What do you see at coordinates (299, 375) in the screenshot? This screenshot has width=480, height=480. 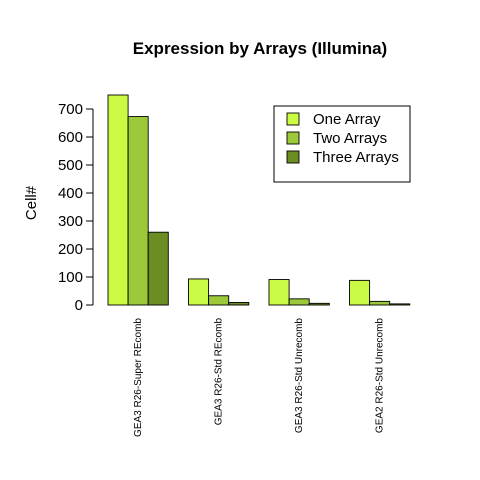 I see `x-tick-label: GEA3 R26-Std Unrecomb` at bounding box center [299, 375].